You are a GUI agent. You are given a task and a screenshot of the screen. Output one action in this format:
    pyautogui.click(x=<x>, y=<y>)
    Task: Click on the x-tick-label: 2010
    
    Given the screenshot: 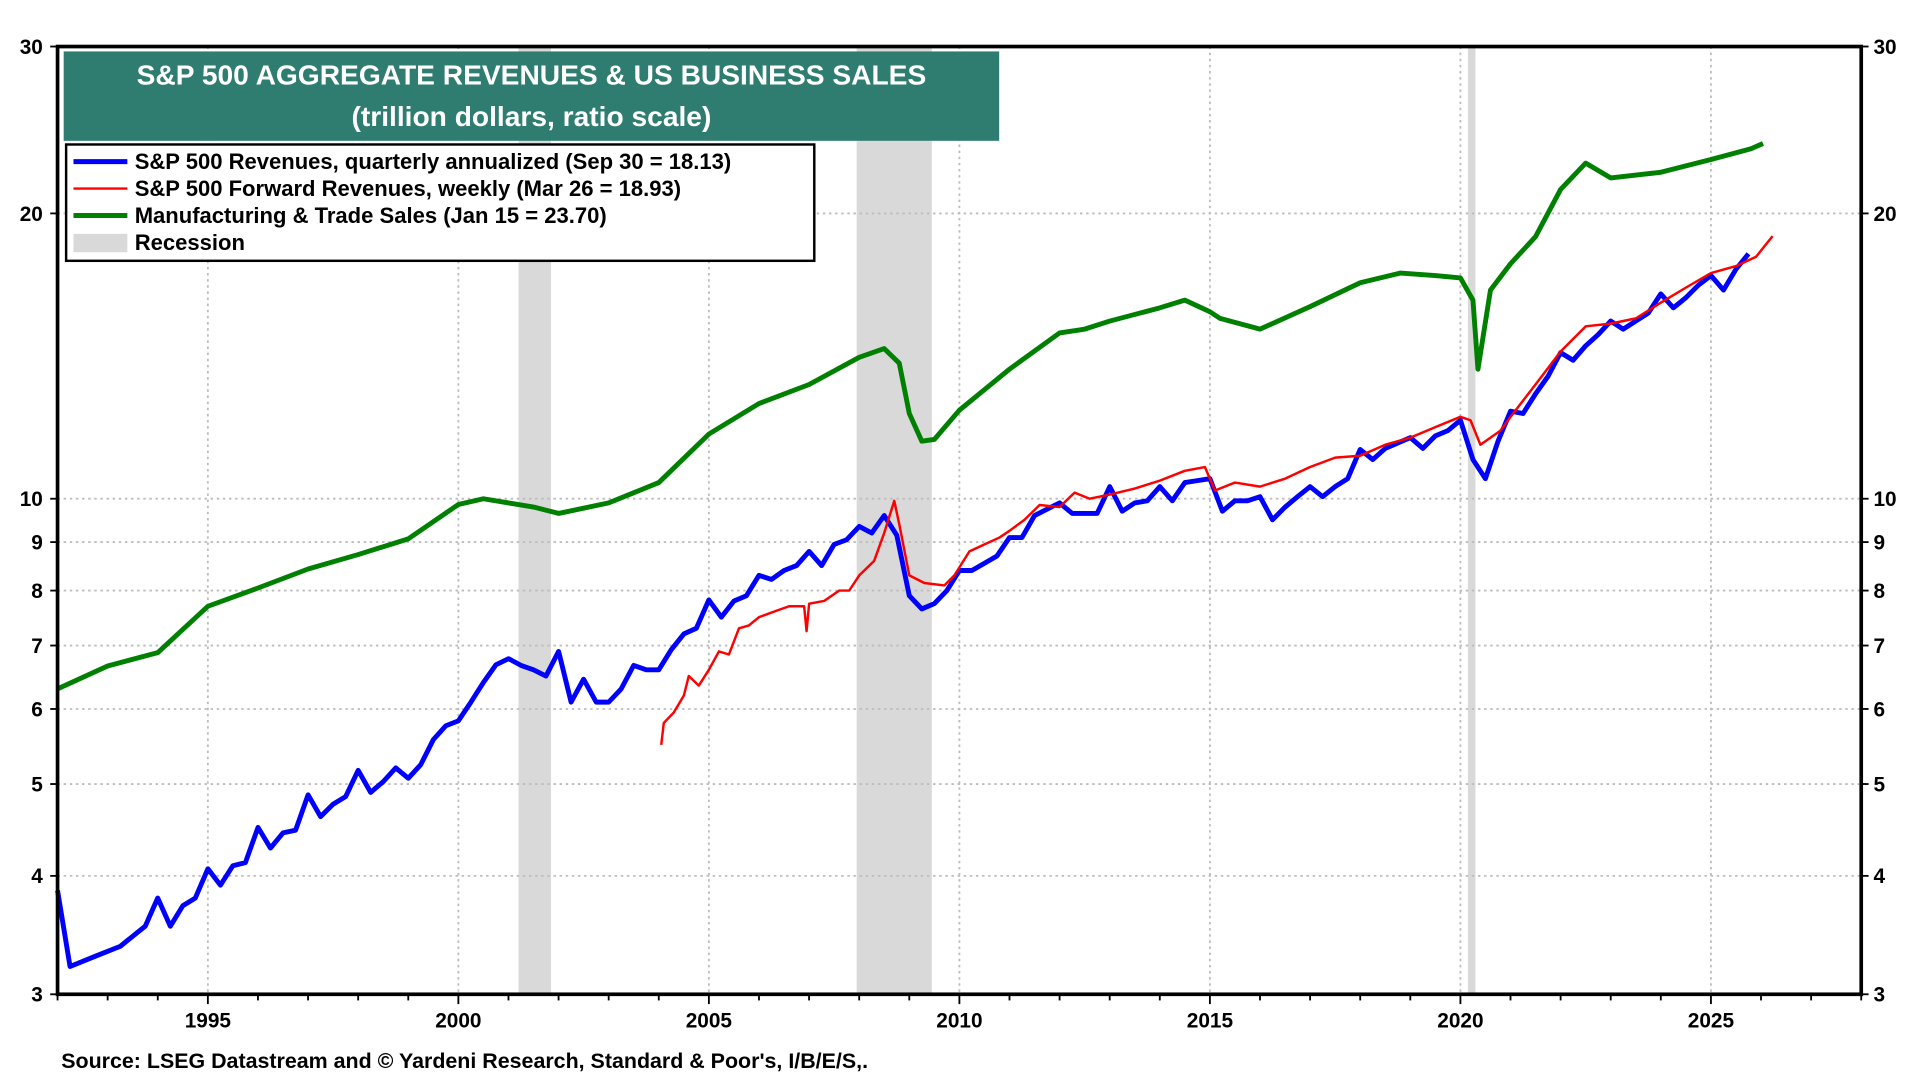 What is the action you would take?
    pyautogui.click(x=959, y=1020)
    